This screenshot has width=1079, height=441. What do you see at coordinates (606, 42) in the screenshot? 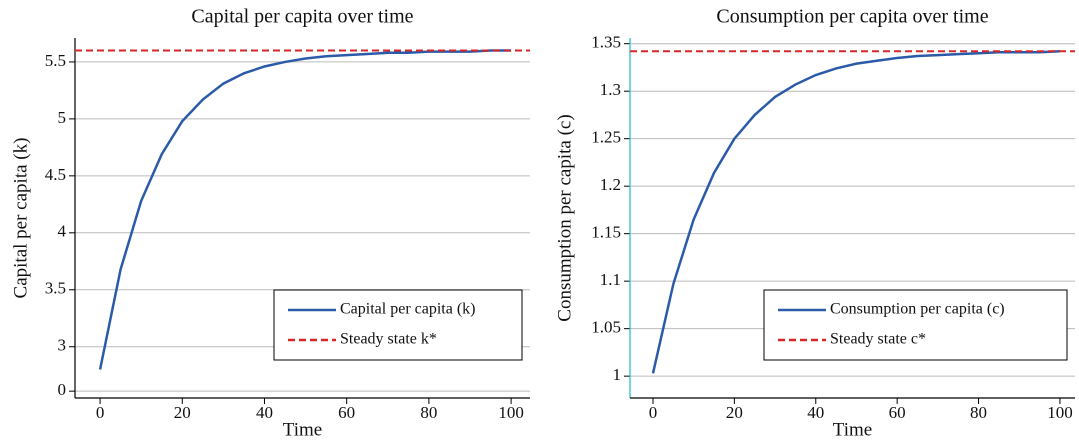
I see `y-tick-label: 1.35` at bounding box center [606, 42].